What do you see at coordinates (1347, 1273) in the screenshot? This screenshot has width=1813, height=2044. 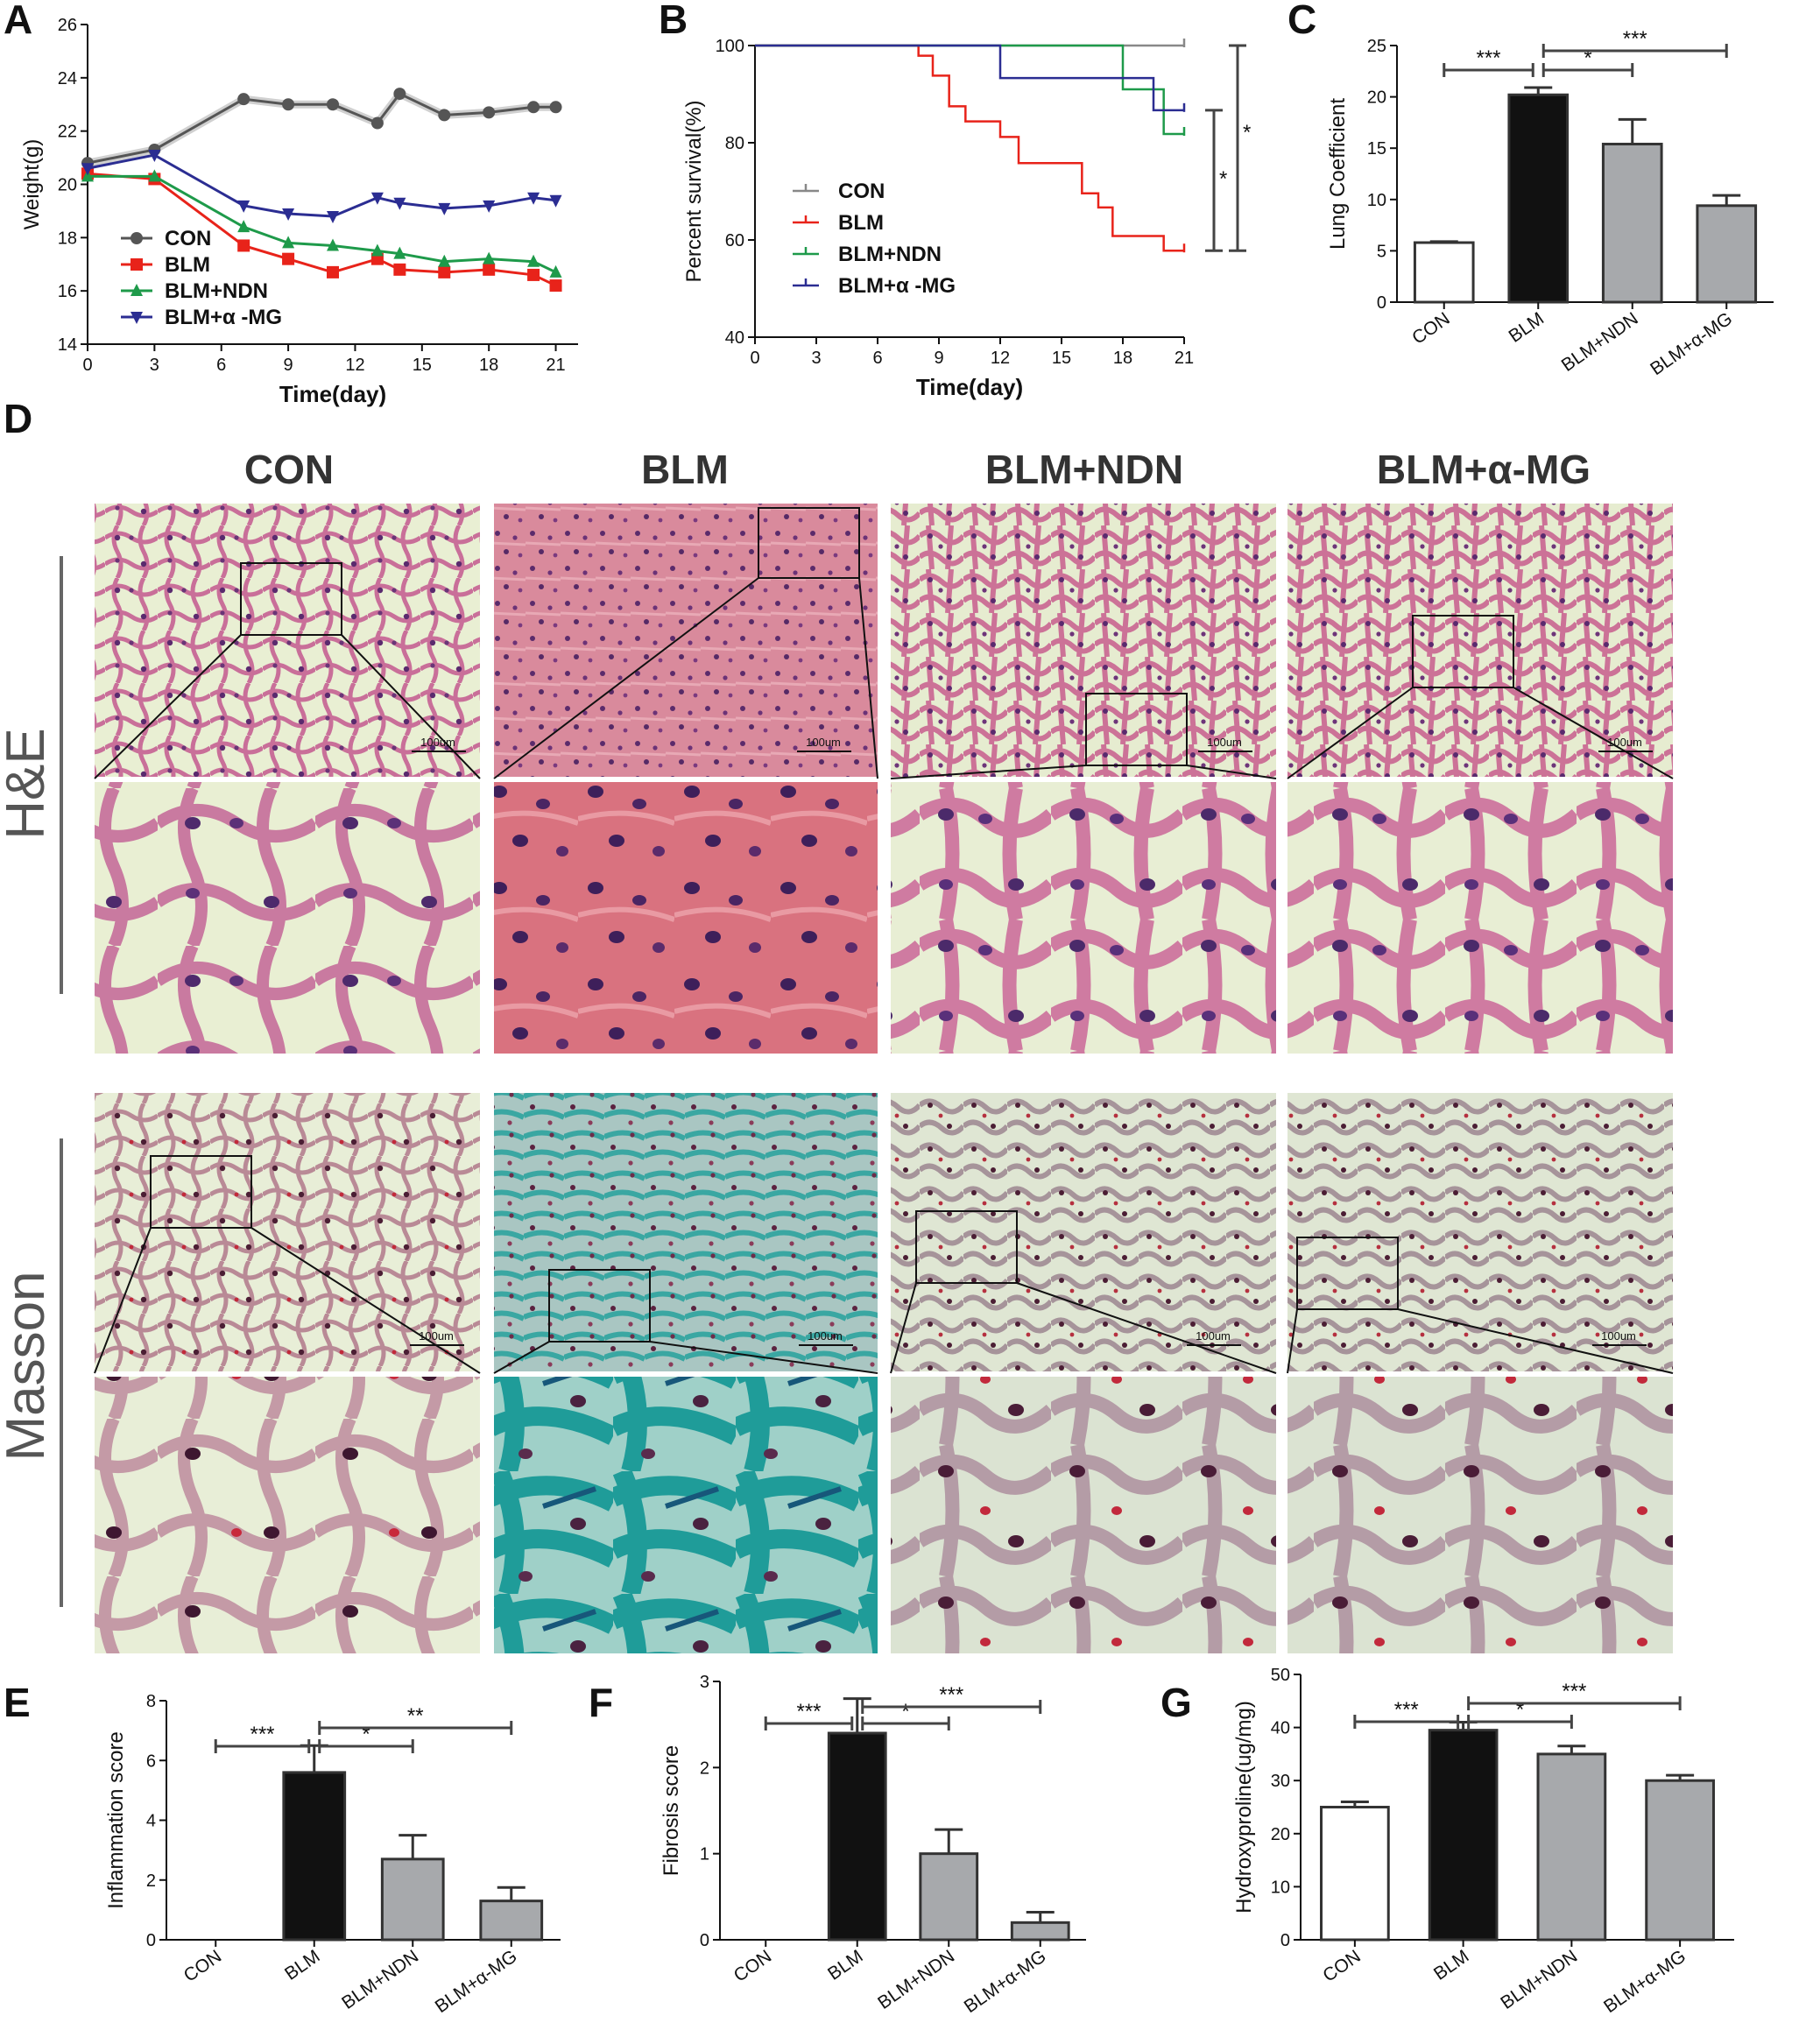 I see `masson-amg-roi-box` at bounding box center [1347, 1273].